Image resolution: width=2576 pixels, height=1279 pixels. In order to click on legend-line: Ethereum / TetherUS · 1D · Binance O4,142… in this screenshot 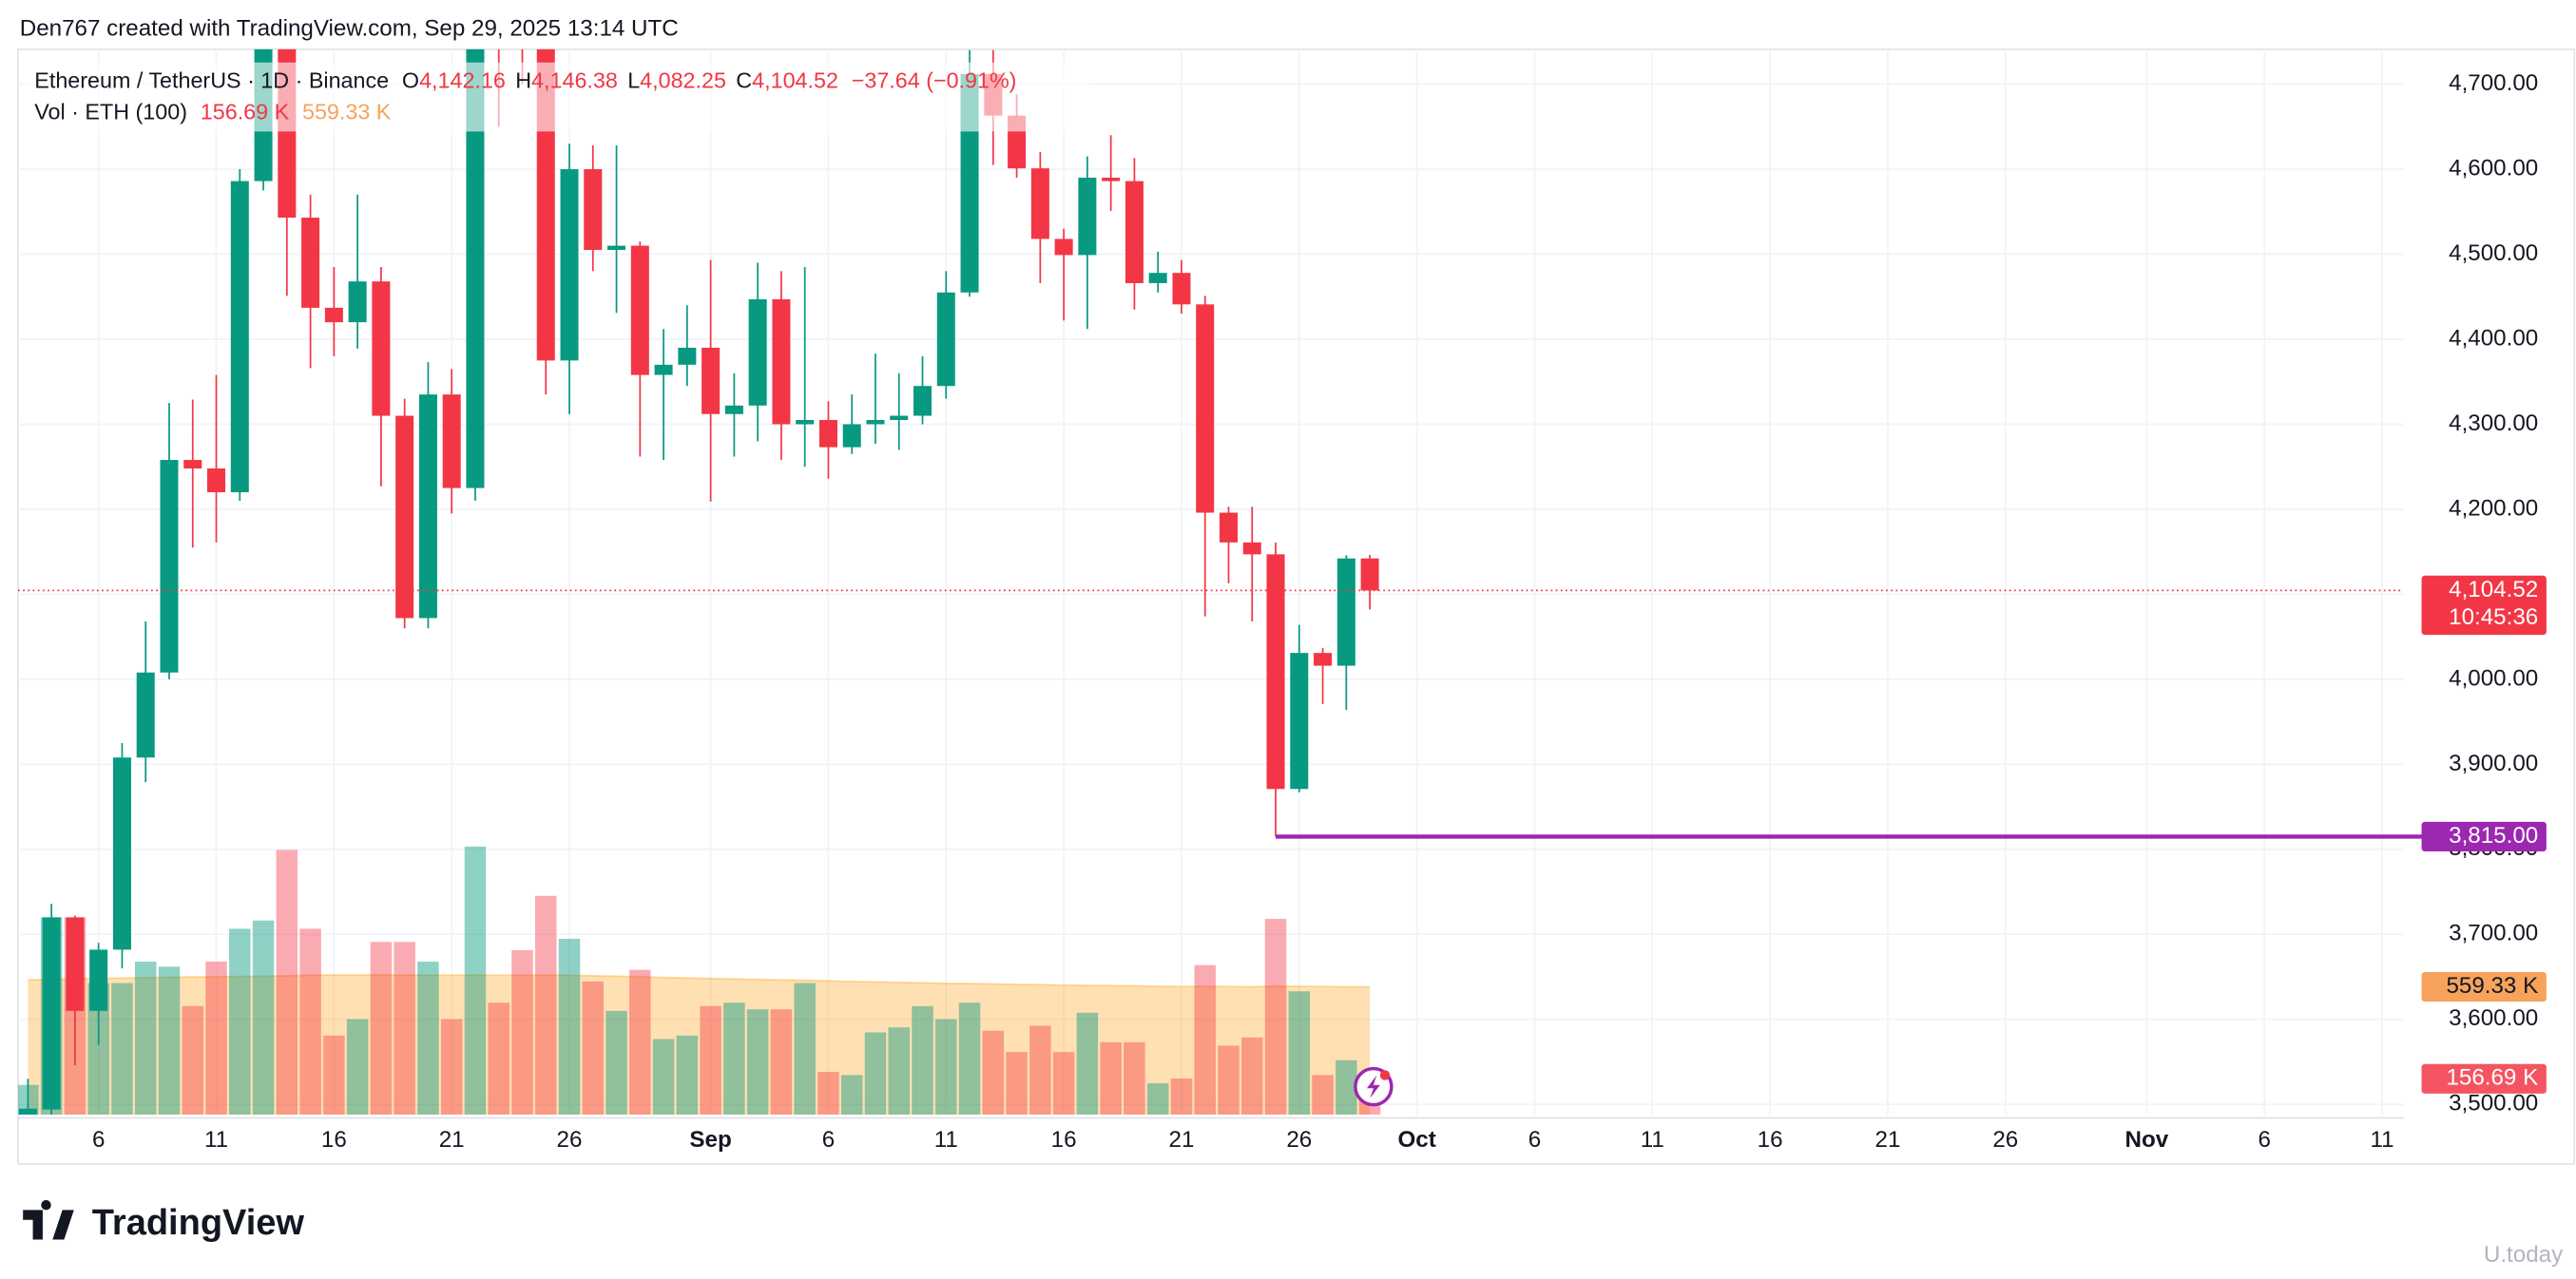, I will do `click(525, 80)`.